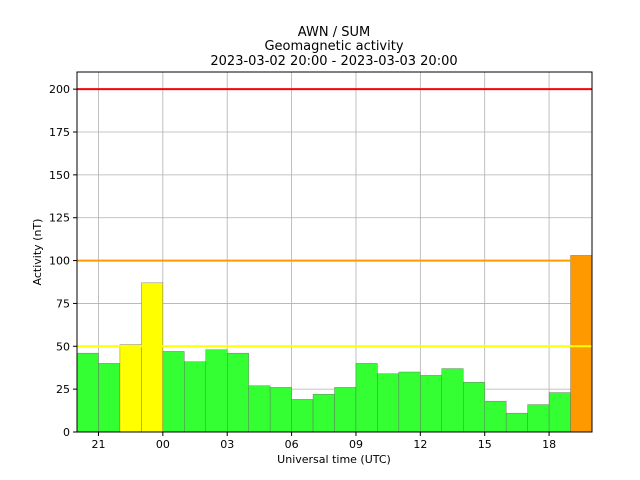 This screenshot has height=480, width=640. Describe the element at coordinates (163, 444) in the screenshot. I see `x-tick-label: 00` at that location.